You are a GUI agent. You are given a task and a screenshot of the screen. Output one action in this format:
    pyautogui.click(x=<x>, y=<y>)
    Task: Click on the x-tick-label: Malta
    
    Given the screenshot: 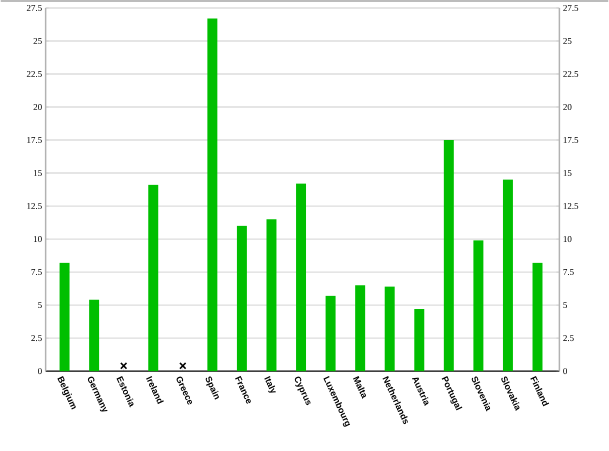 What is the action you would take?
    pyautogui.click(x=359, y=387)
    